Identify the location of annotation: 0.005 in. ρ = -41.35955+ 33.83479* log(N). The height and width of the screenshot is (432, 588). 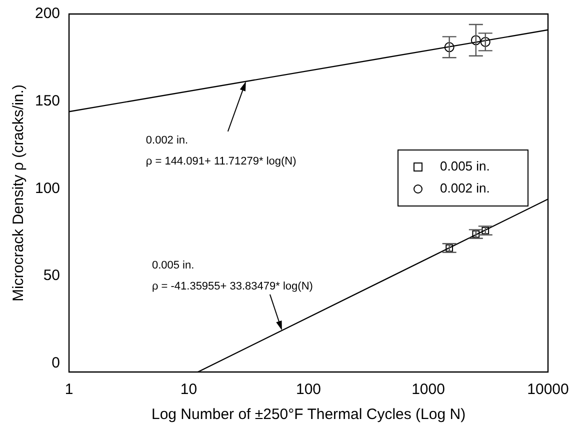
(232, 275).